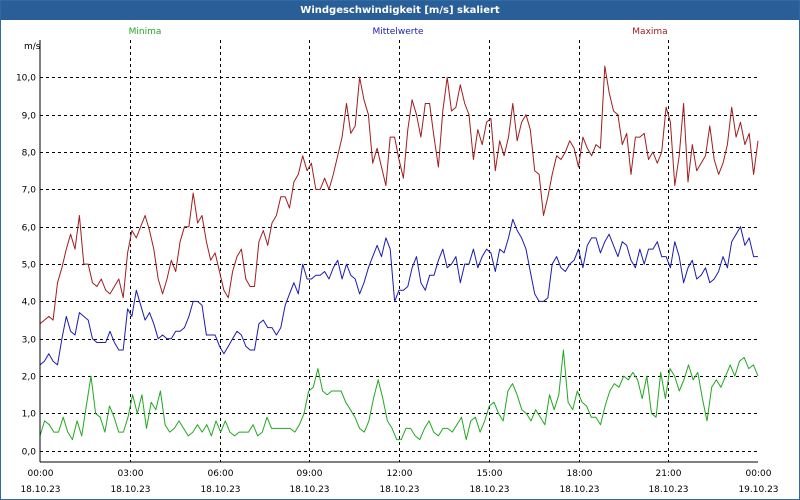 The image size is (800, 500). What do you see at coordinates (400, 474) in the screenshot?
I see `x-tick-time-label: 12:00` at bounding box center [400, 474].